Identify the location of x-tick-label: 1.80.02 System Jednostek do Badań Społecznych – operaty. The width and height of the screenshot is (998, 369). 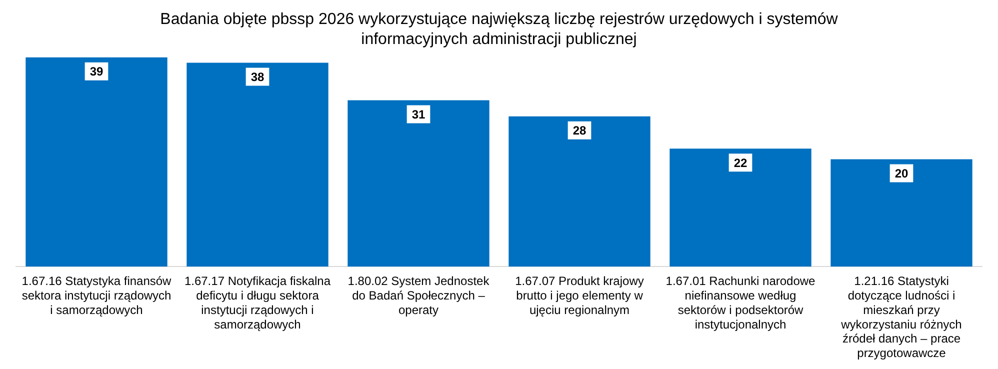
(419, 295).